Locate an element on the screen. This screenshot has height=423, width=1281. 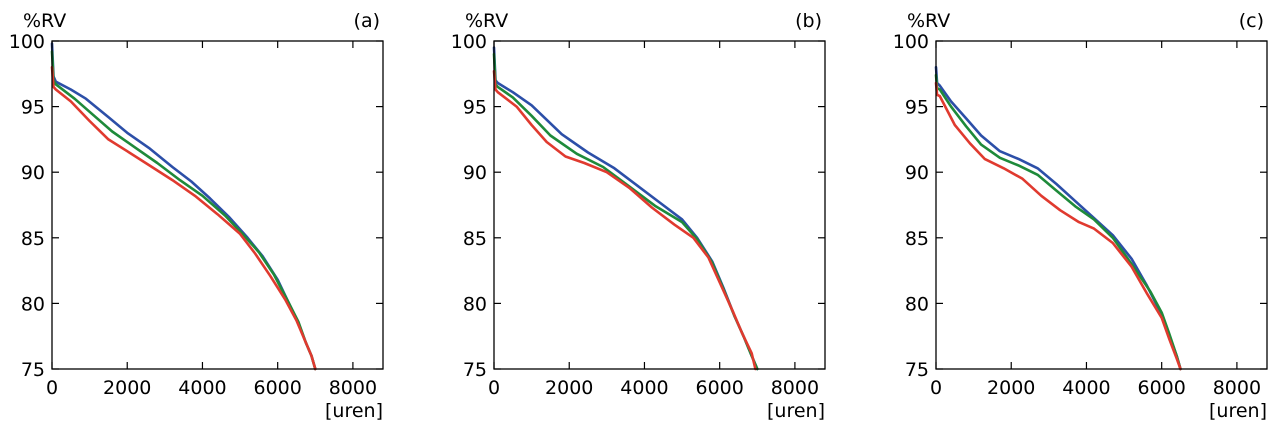
panel-label: (c) is located at coordinates (1251, 21).